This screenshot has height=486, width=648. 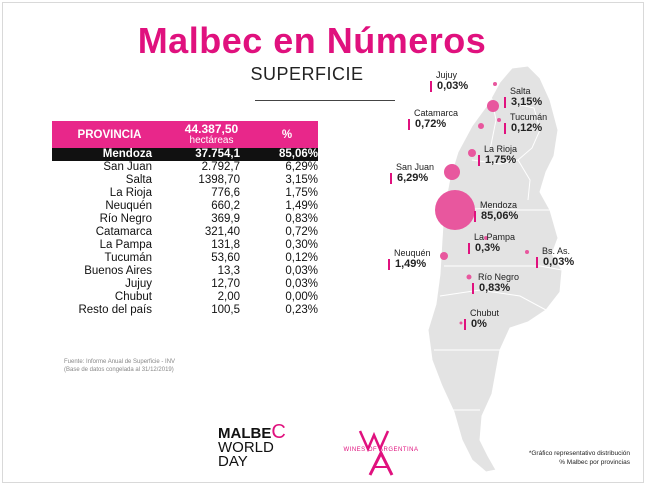 What do you see at coordinates (486, 238) in the screenshot?
I see `bubble-lapampa` at bounding box center [486, 238].